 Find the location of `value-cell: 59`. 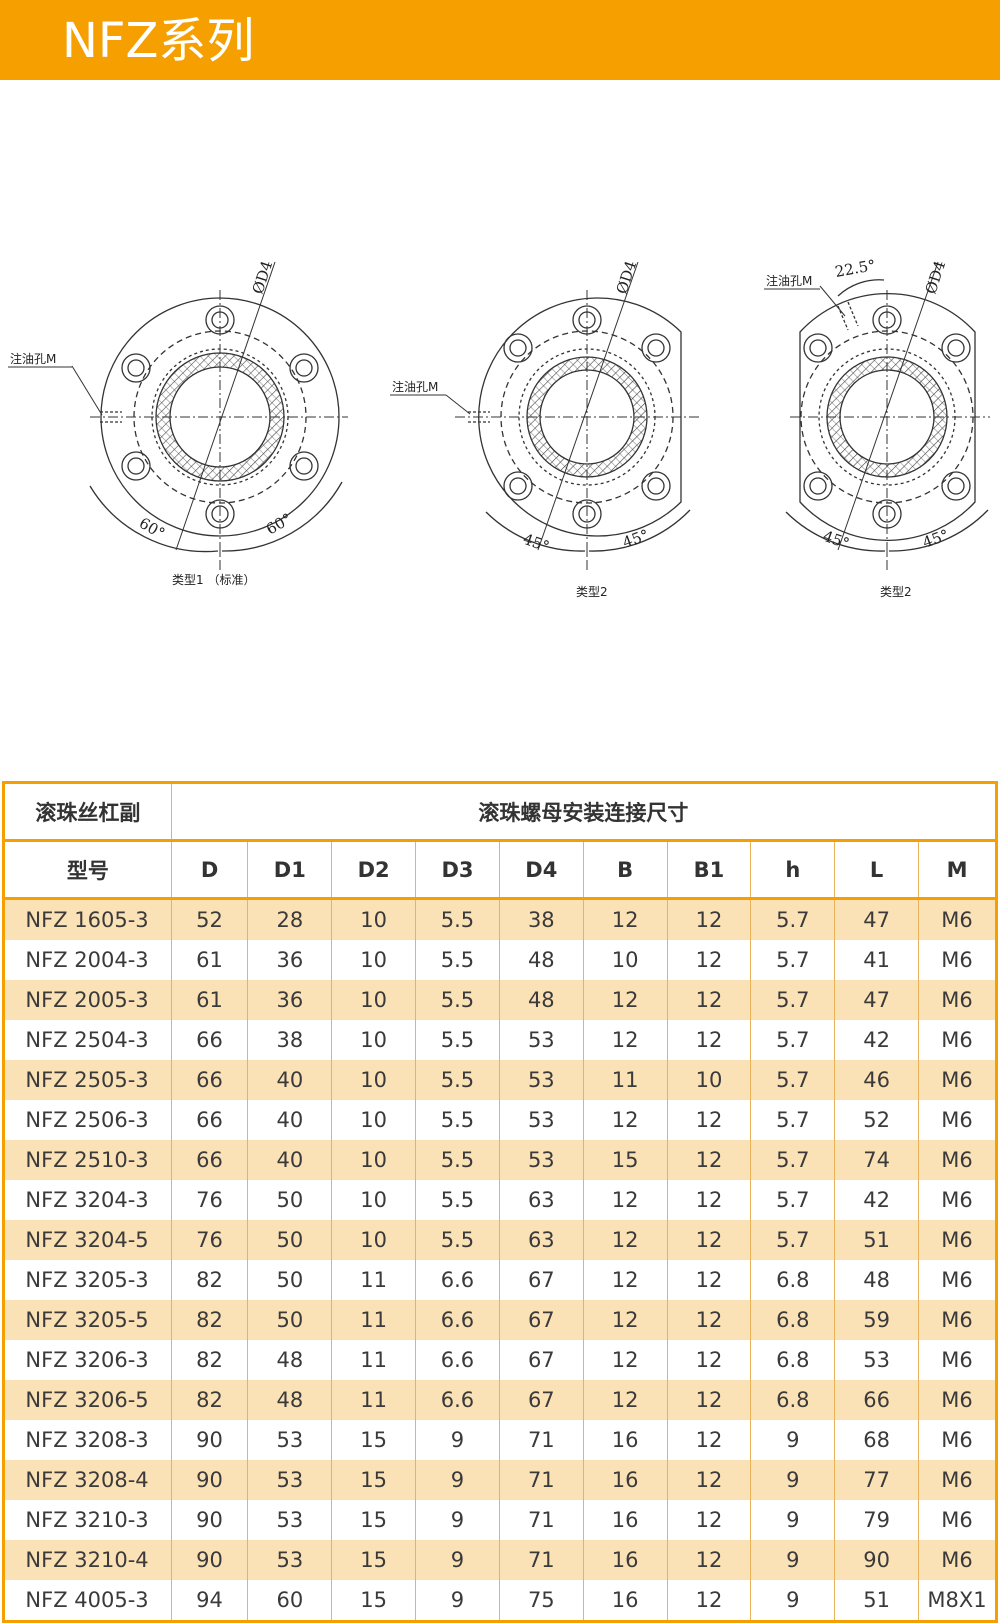

value-cell: 59 is located at coordinates (876, 1320).